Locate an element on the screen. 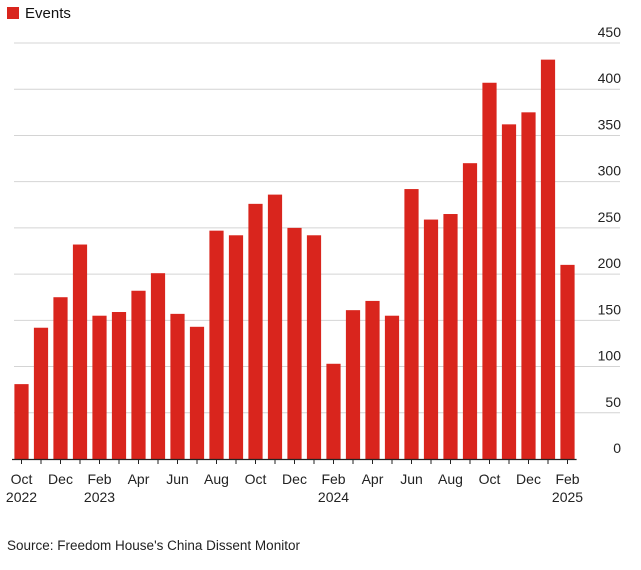 The width and height of the screenshot is (641, 570). y-tick-label: 250 is located at coordinates (610, 217).